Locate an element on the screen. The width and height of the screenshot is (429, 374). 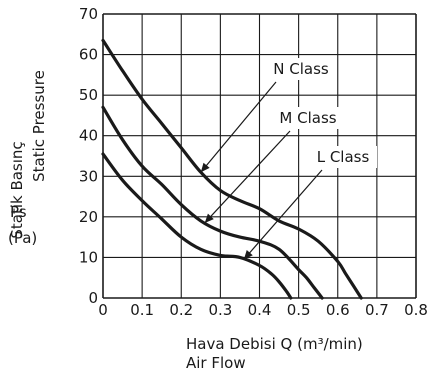
x-tick-label: 0.1 is located at coordinates (142, 310).